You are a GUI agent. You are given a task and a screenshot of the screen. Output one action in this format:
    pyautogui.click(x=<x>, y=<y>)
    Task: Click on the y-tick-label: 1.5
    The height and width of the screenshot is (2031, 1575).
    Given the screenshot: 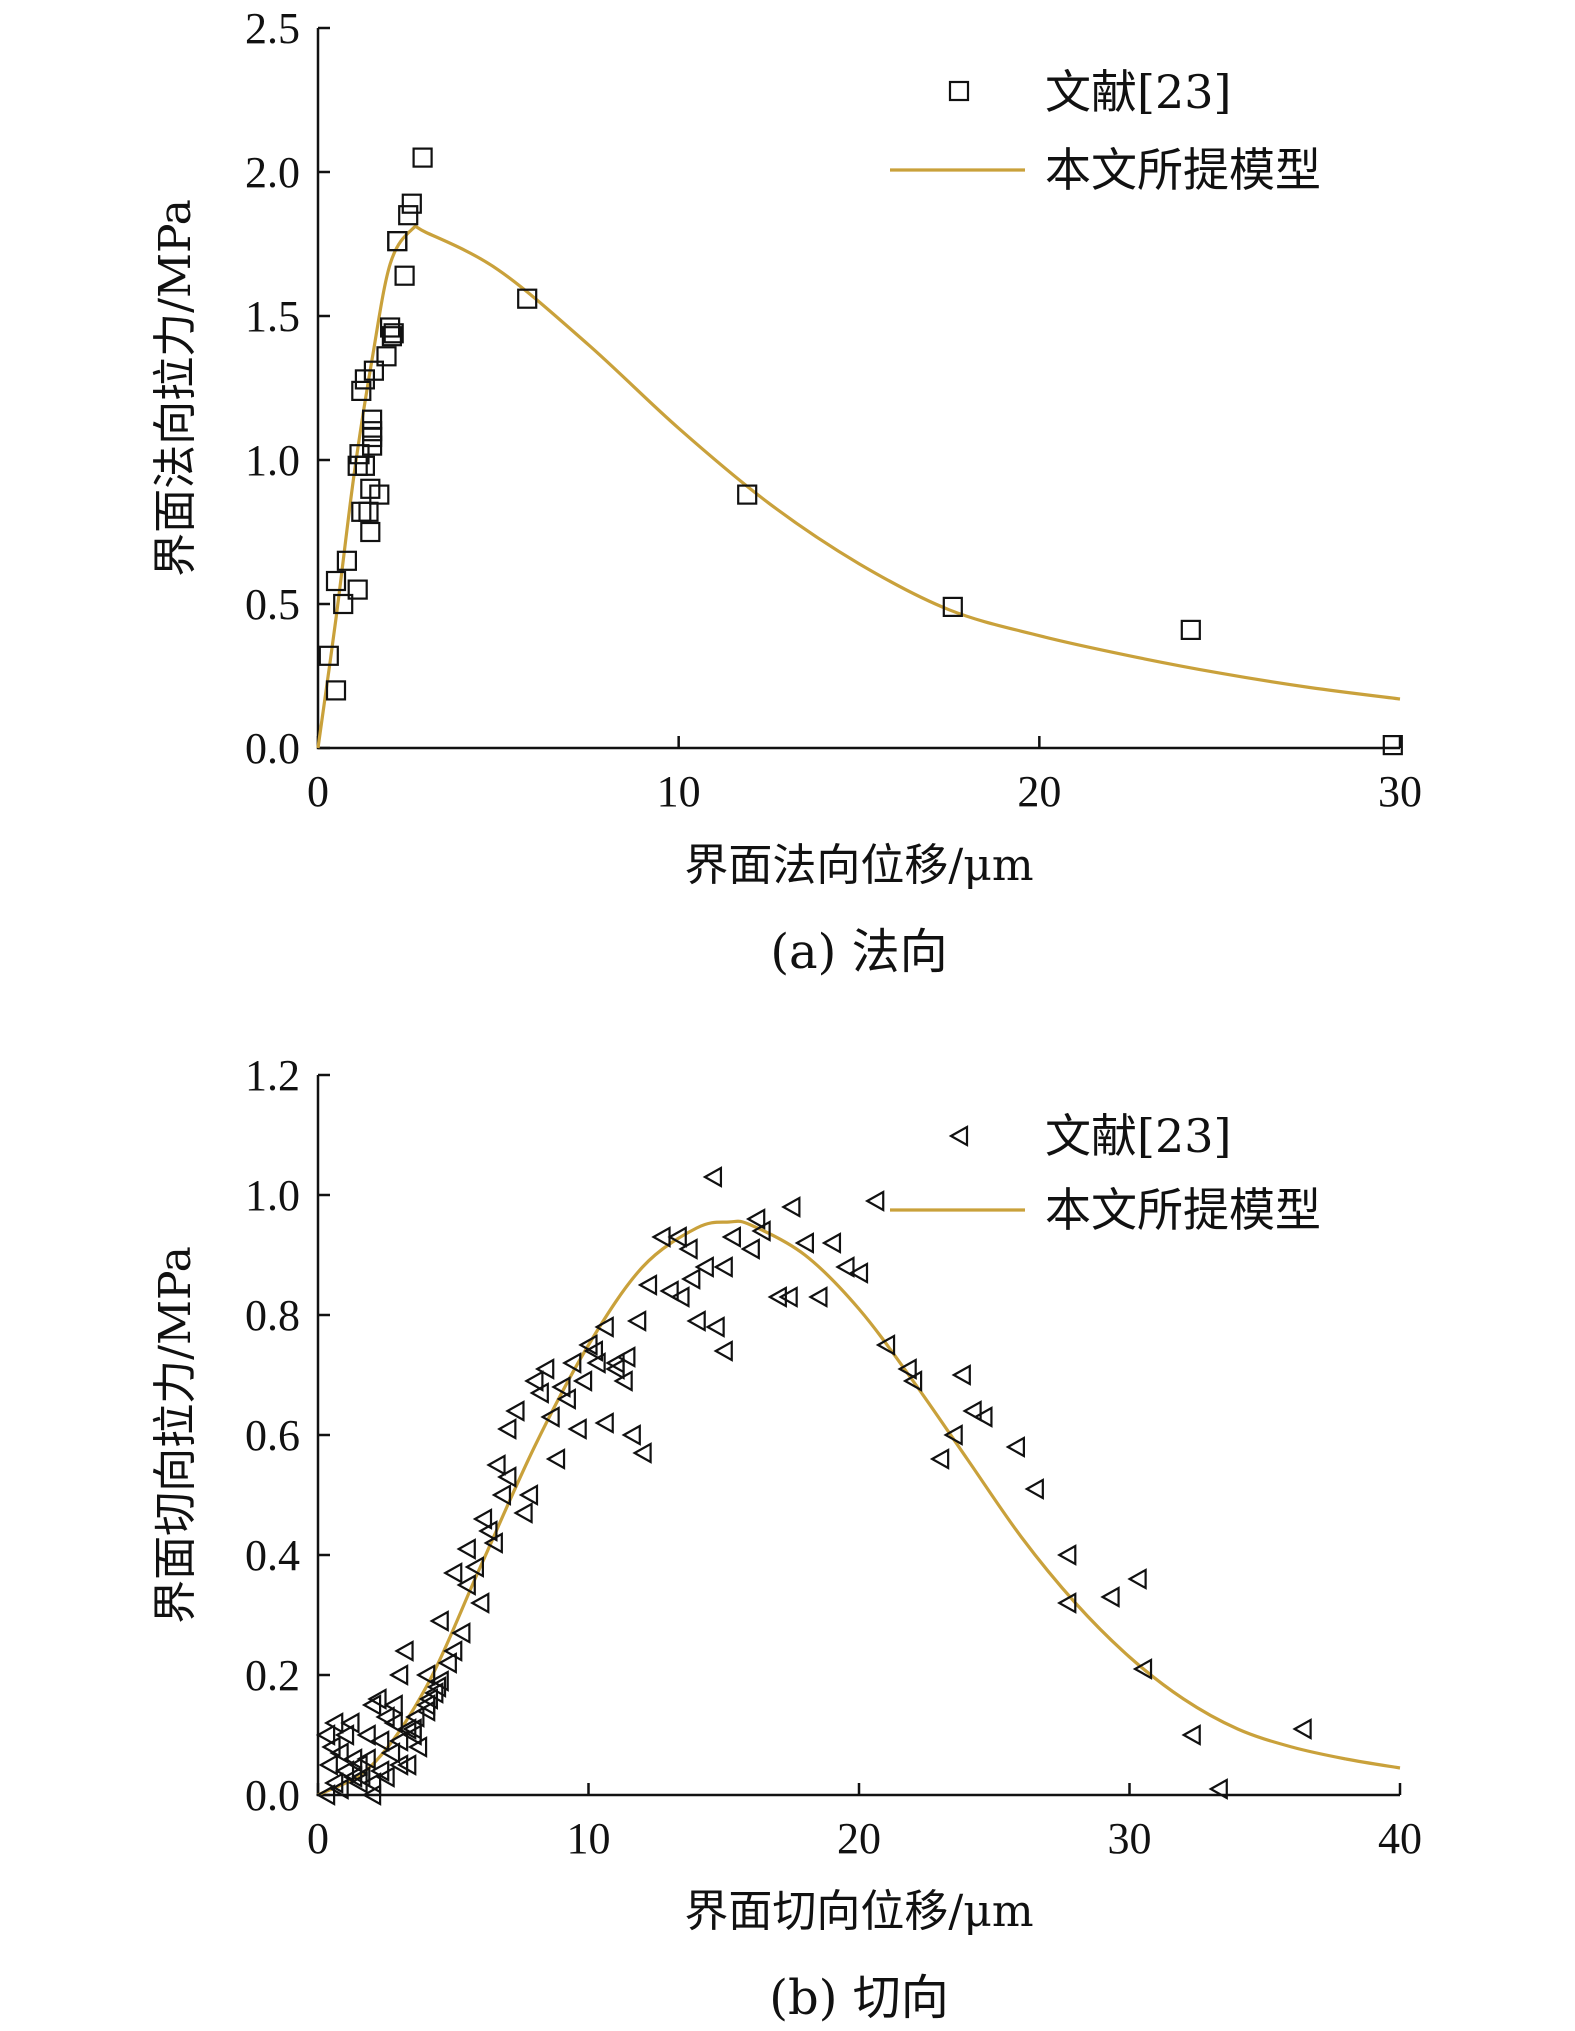 What is the action you would take?
    pyautogui.click(x=272, y=316)
    